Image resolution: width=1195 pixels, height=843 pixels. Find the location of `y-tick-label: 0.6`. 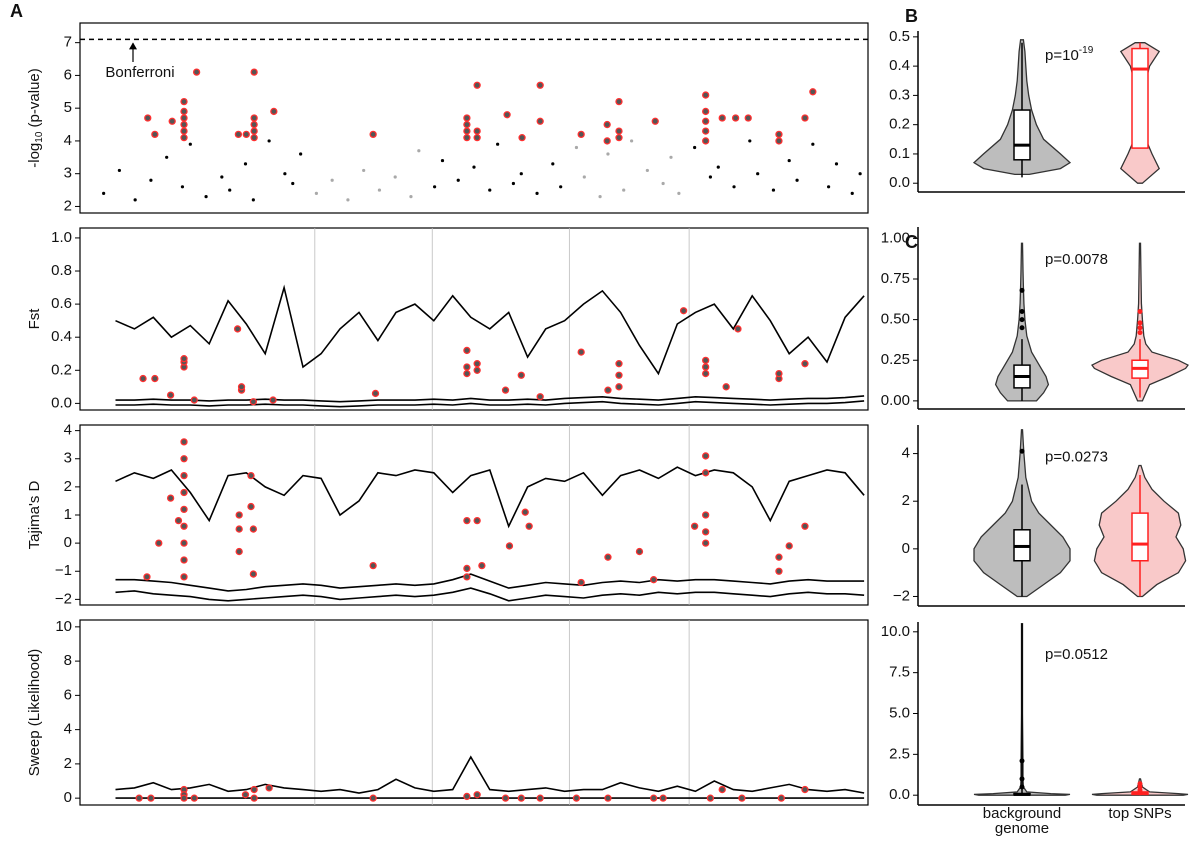

y-tick-label: 0.6 is located at coordinates (61, 303).